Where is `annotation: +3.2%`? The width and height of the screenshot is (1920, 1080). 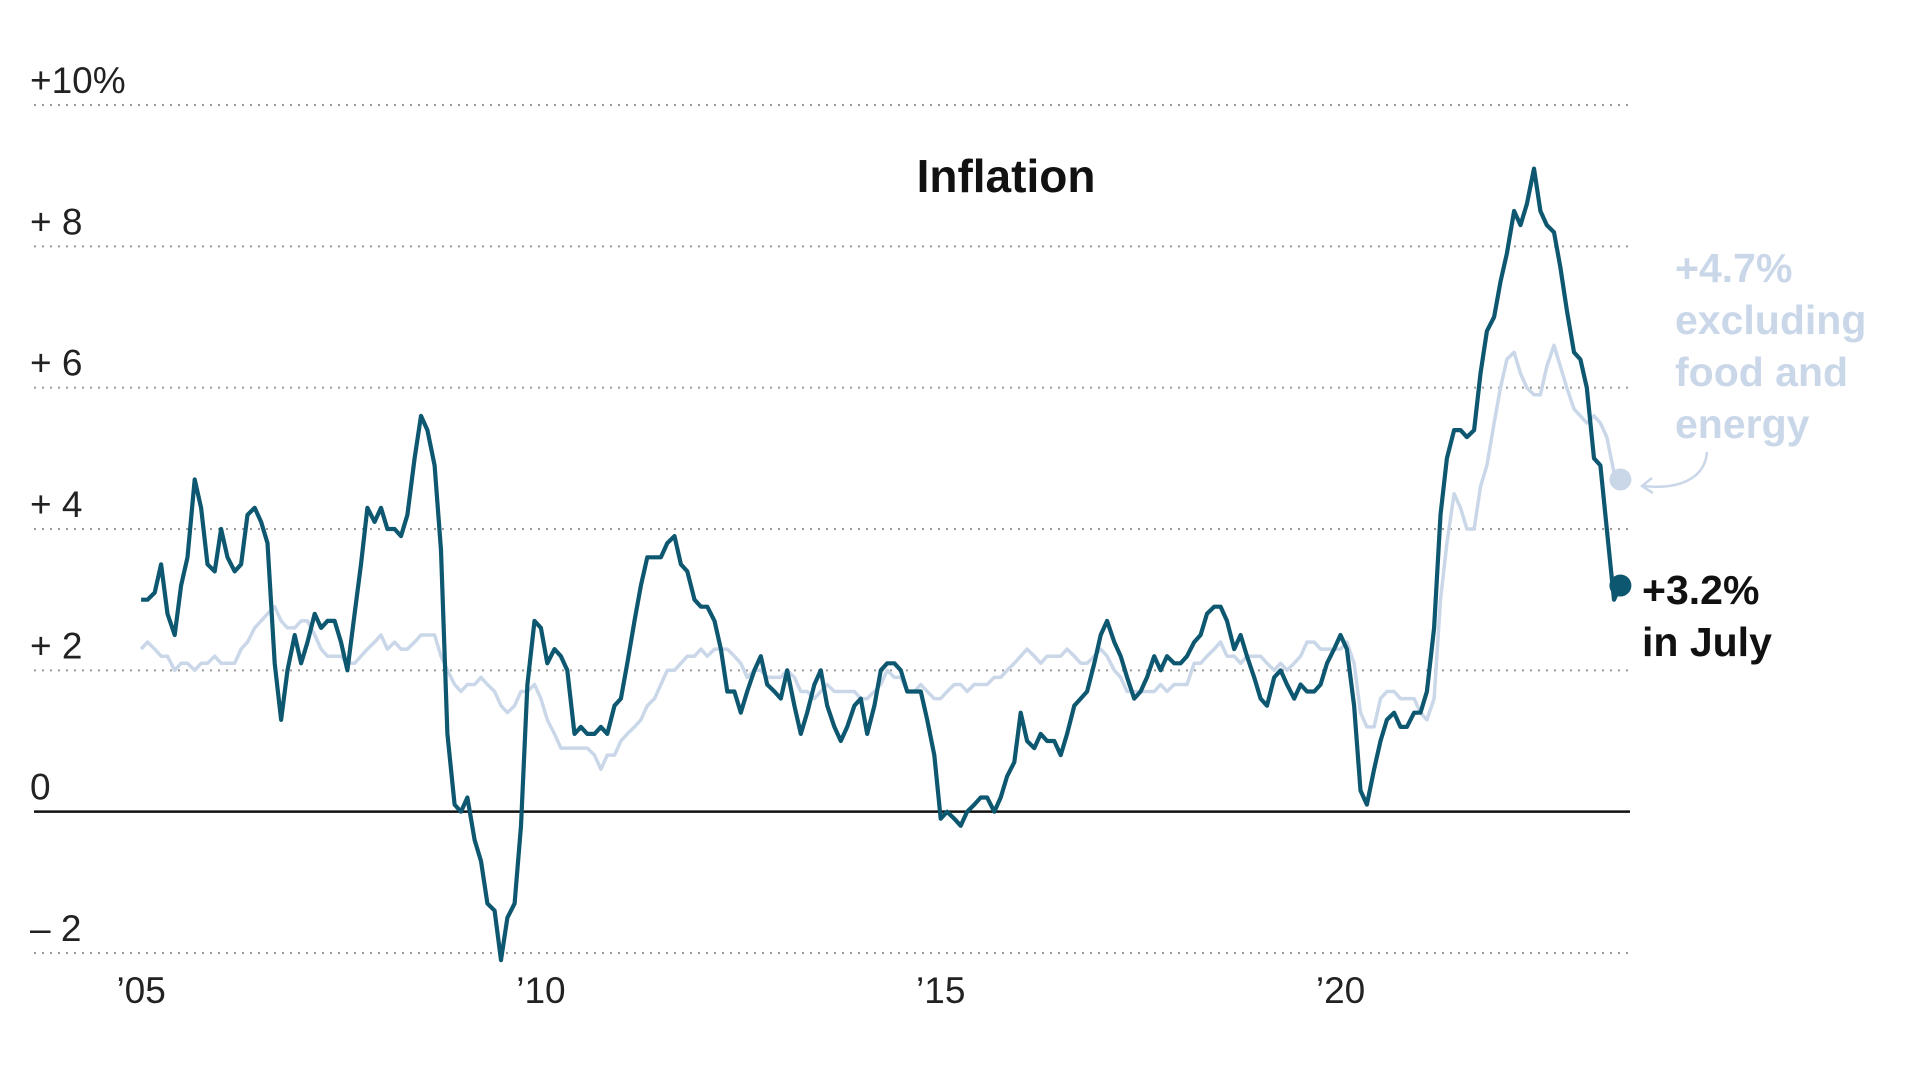 annotation: +3.2% is located at coordinates (1700, 590).